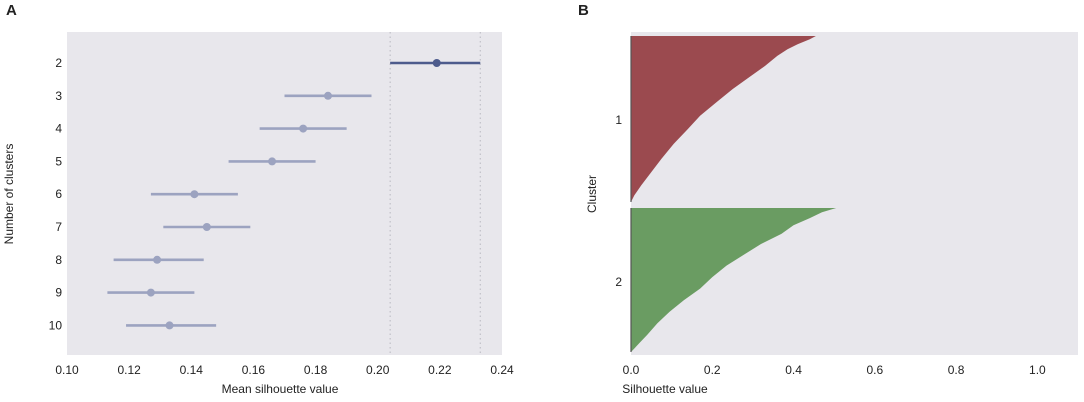 The width and height of the screenshot is (1084, 402). What do you see at coordinates (58, 161) in the screenshot?
I see `y-tick-label: 5` at bounding box center [58, 161].